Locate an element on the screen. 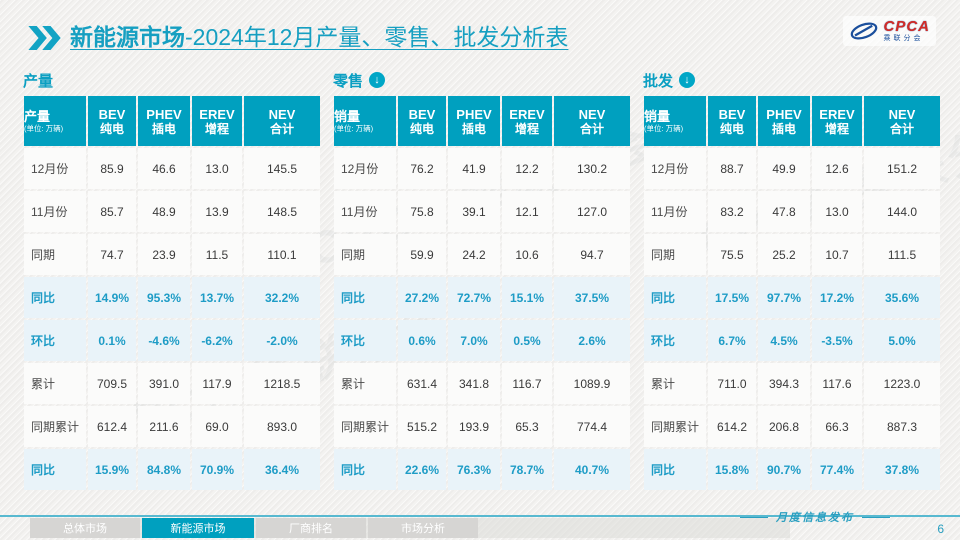 Image resolution: width=960 pixels, height=540 pixels. column-header-en: BEV is located at coordinates (112, 114).